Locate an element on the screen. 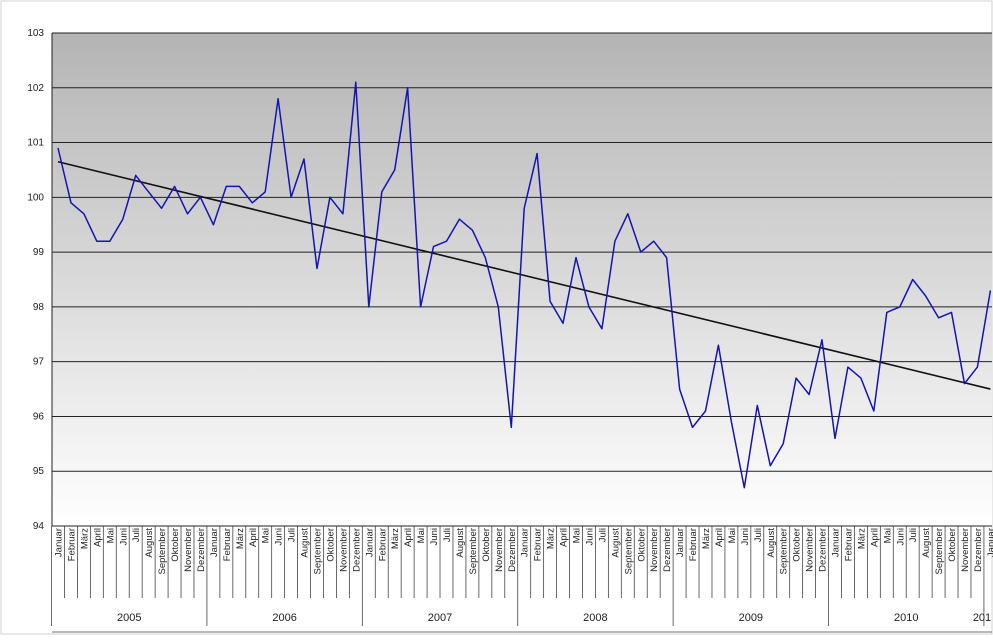 This screenshot has height=640, width=993. y-tick-label: 101 is located at coordinates (35, 143).